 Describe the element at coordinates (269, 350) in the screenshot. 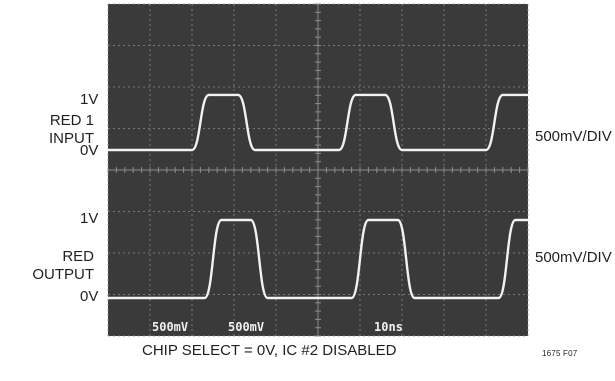

I see `figure-caption: CHIP SELECT = 0V, IC #2 DISABLED` at that location.